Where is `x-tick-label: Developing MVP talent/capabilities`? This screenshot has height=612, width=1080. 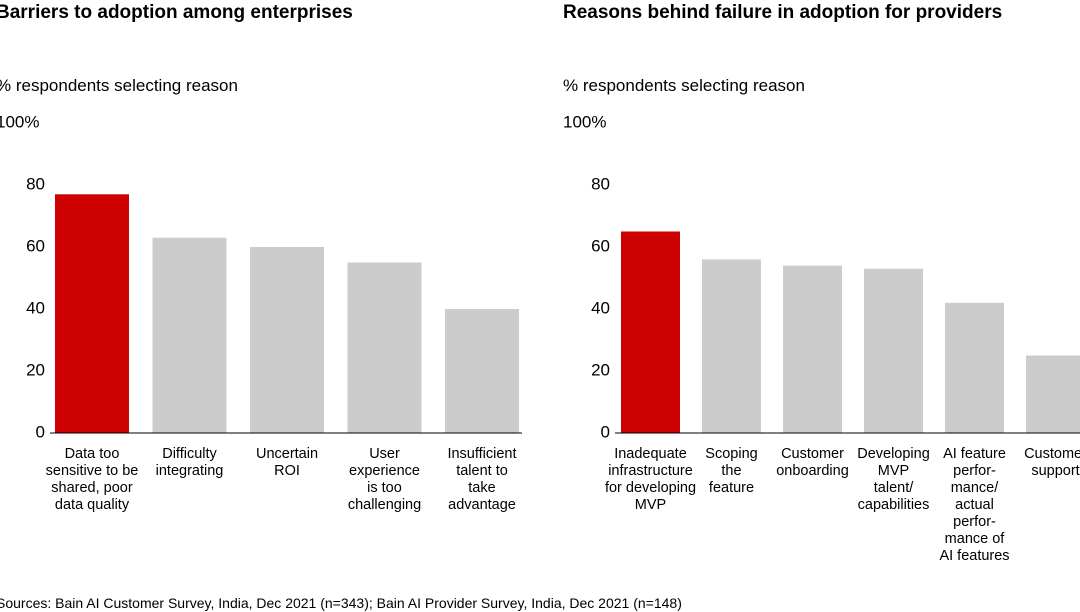
x-tick-label: Developing MVP talent/capabilities is located at coordinates (893, 479).